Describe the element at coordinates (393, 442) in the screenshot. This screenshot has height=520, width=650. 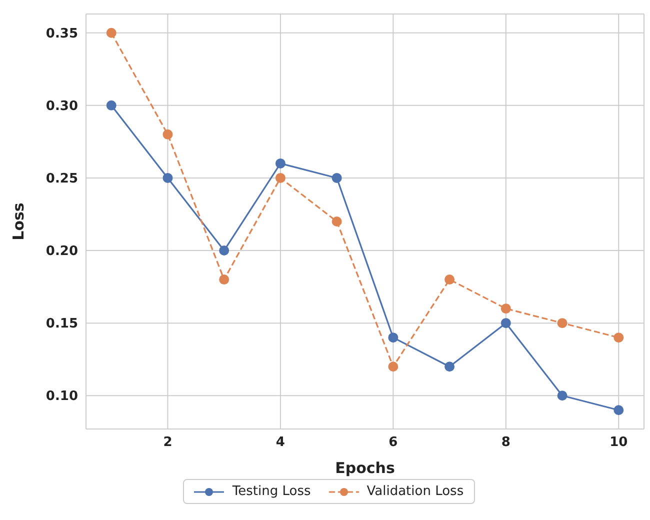
I see `x-tick-label: 6` at that location.